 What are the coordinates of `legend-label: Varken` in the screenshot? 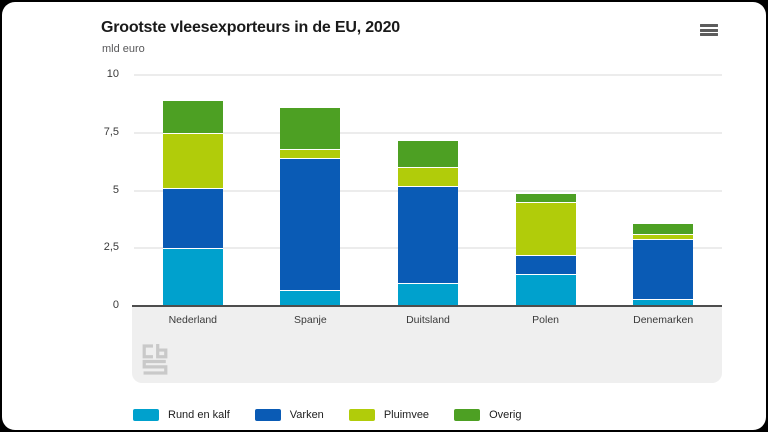 It's located at (306, 415).